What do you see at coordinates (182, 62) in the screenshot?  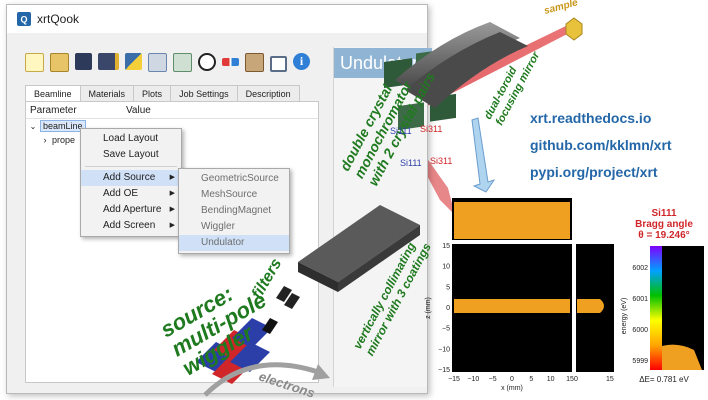 I see `import-icon` at bounding box center [182, 62].